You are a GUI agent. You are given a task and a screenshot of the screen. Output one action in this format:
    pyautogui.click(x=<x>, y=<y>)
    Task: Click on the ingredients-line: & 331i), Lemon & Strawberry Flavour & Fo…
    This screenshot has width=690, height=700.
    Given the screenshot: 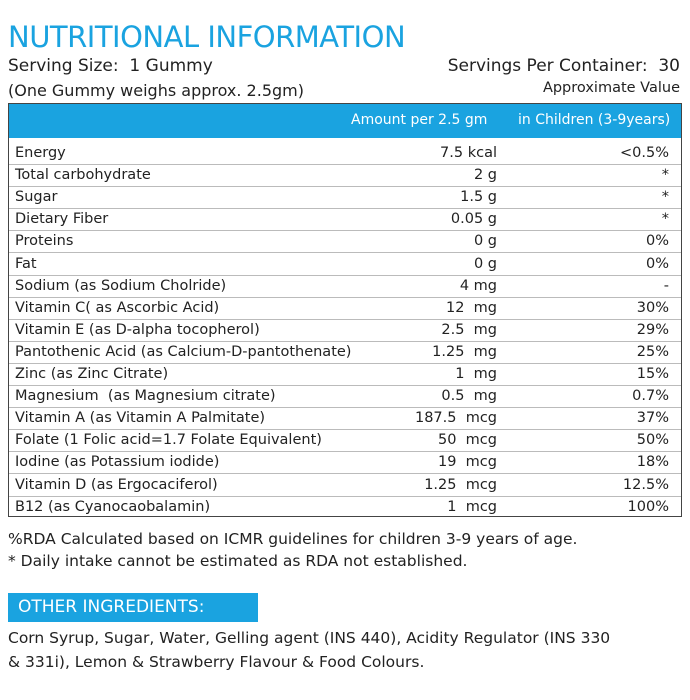 What is the action you would take?
    pyautogui.click(x=216, y=662)
    